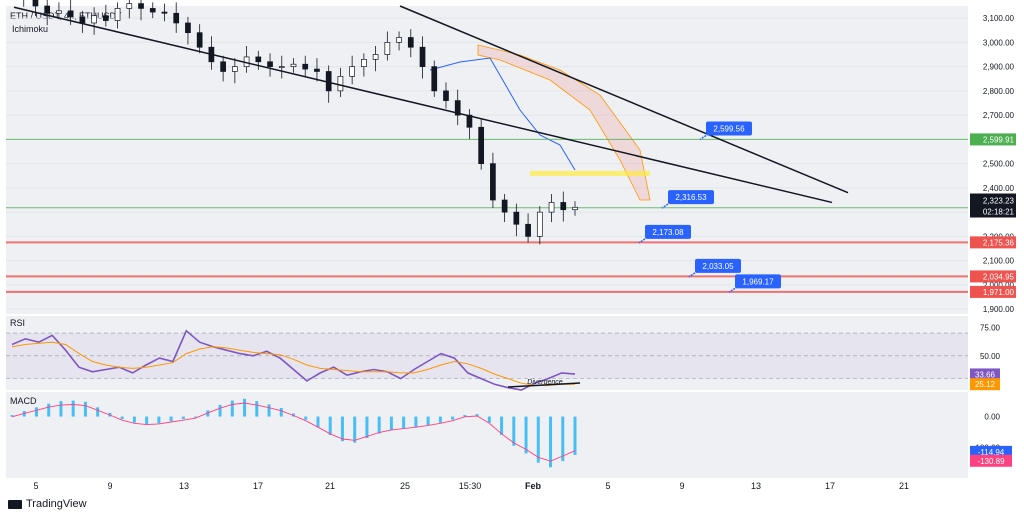  What do you see at coordinates (999, 285) in the screenshot?
I see `price-tick-label: 2,000.00` at bounding box center [999, 285].